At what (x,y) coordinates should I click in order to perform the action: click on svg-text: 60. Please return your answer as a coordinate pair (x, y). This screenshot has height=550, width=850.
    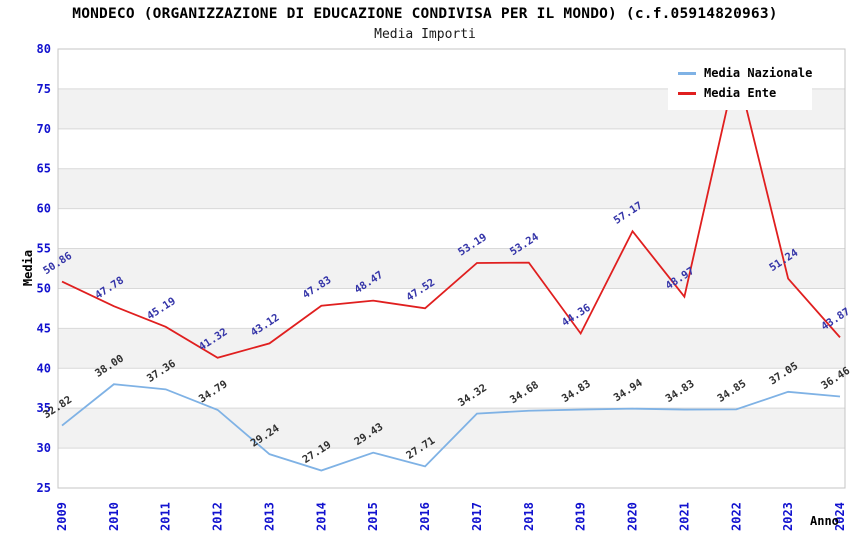
    Looking at the image, I should click on (44, 209).